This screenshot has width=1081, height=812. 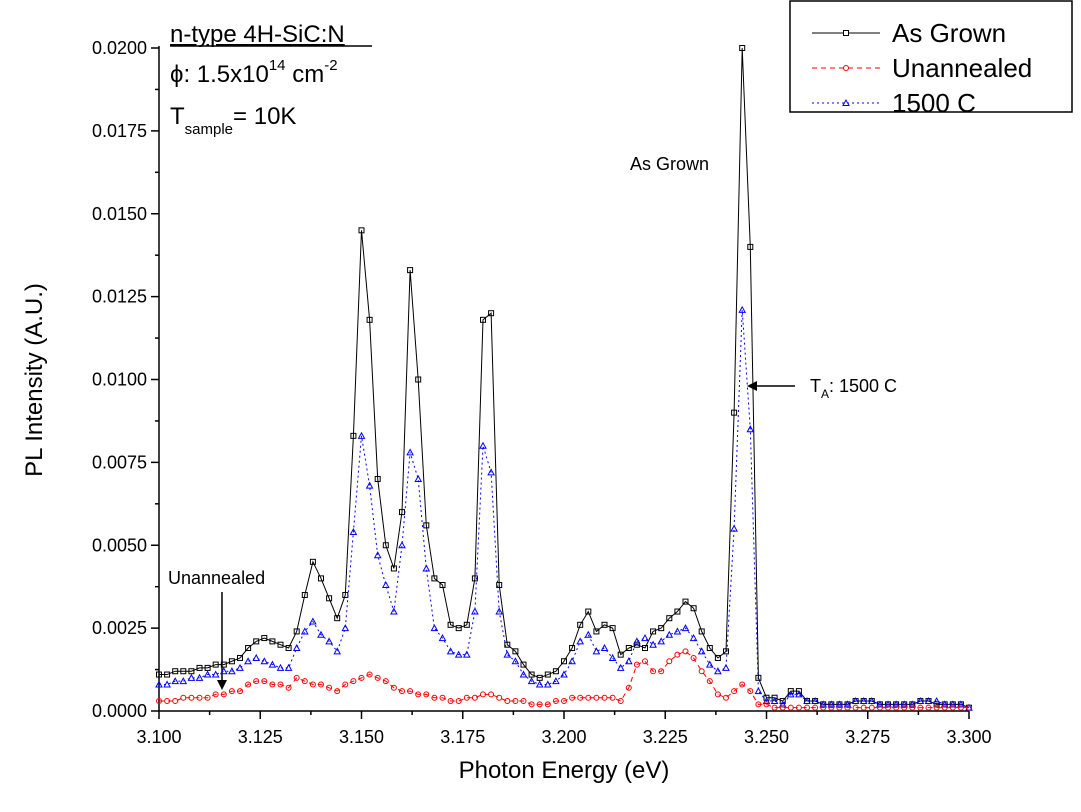 What do you see at coordinates (119, 48) in the screenshot?
I see `y-tick-label: 0.0200` at bounding box center [119, 48].